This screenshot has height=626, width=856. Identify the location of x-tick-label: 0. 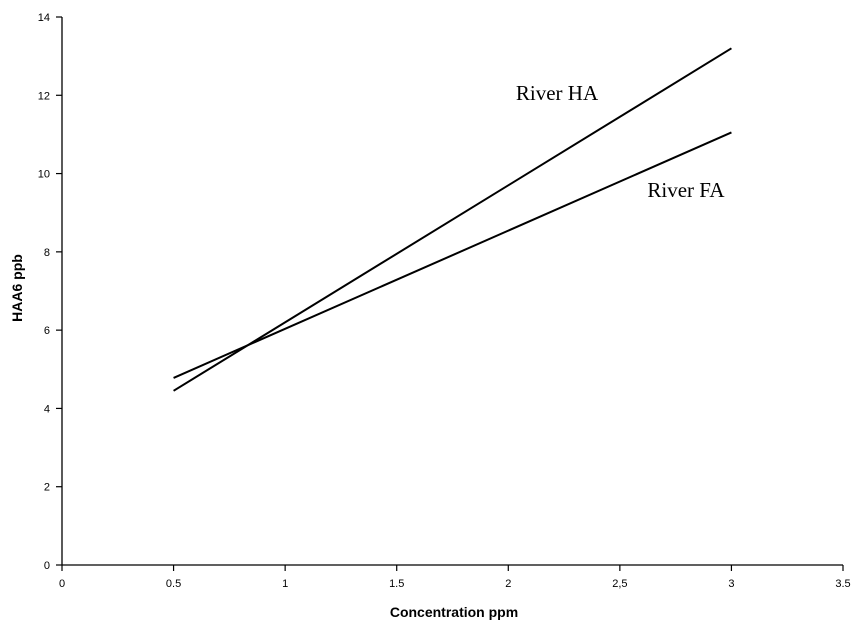
(62, 584).